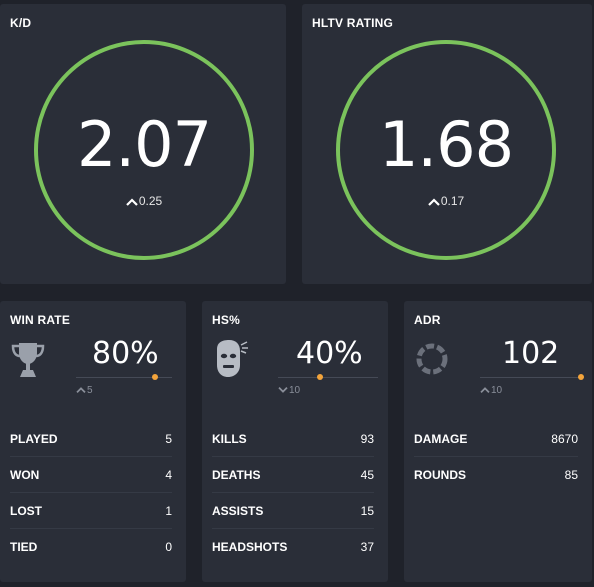  I want to click on adr-marker, so click(581, 377).